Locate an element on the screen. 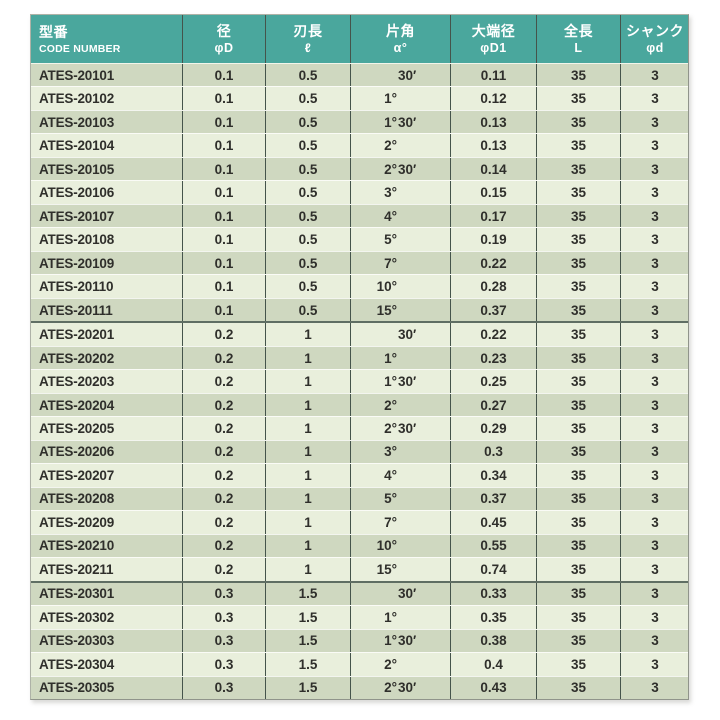 Image resolution: width=720 pixels, height=720 pixels. cell-large-end-diameter: 0.22 is located at coordinates (494, 334).